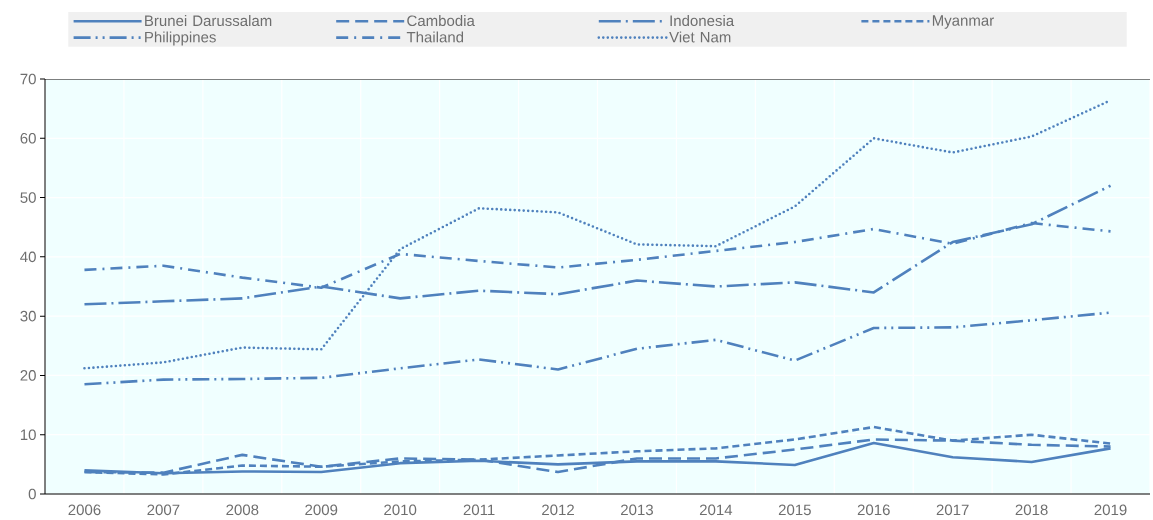 The width and height of the screenshot is (1153, 520). Describe the element at coordinates (28, 435) in the screenshot. I see `y-tick-label: 10` at that location.